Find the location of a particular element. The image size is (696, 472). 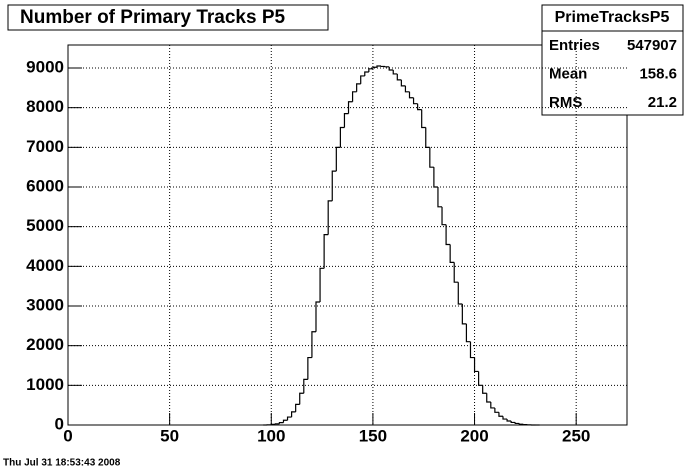

x-tick-label: 0 is located at coordinates (67, 435).